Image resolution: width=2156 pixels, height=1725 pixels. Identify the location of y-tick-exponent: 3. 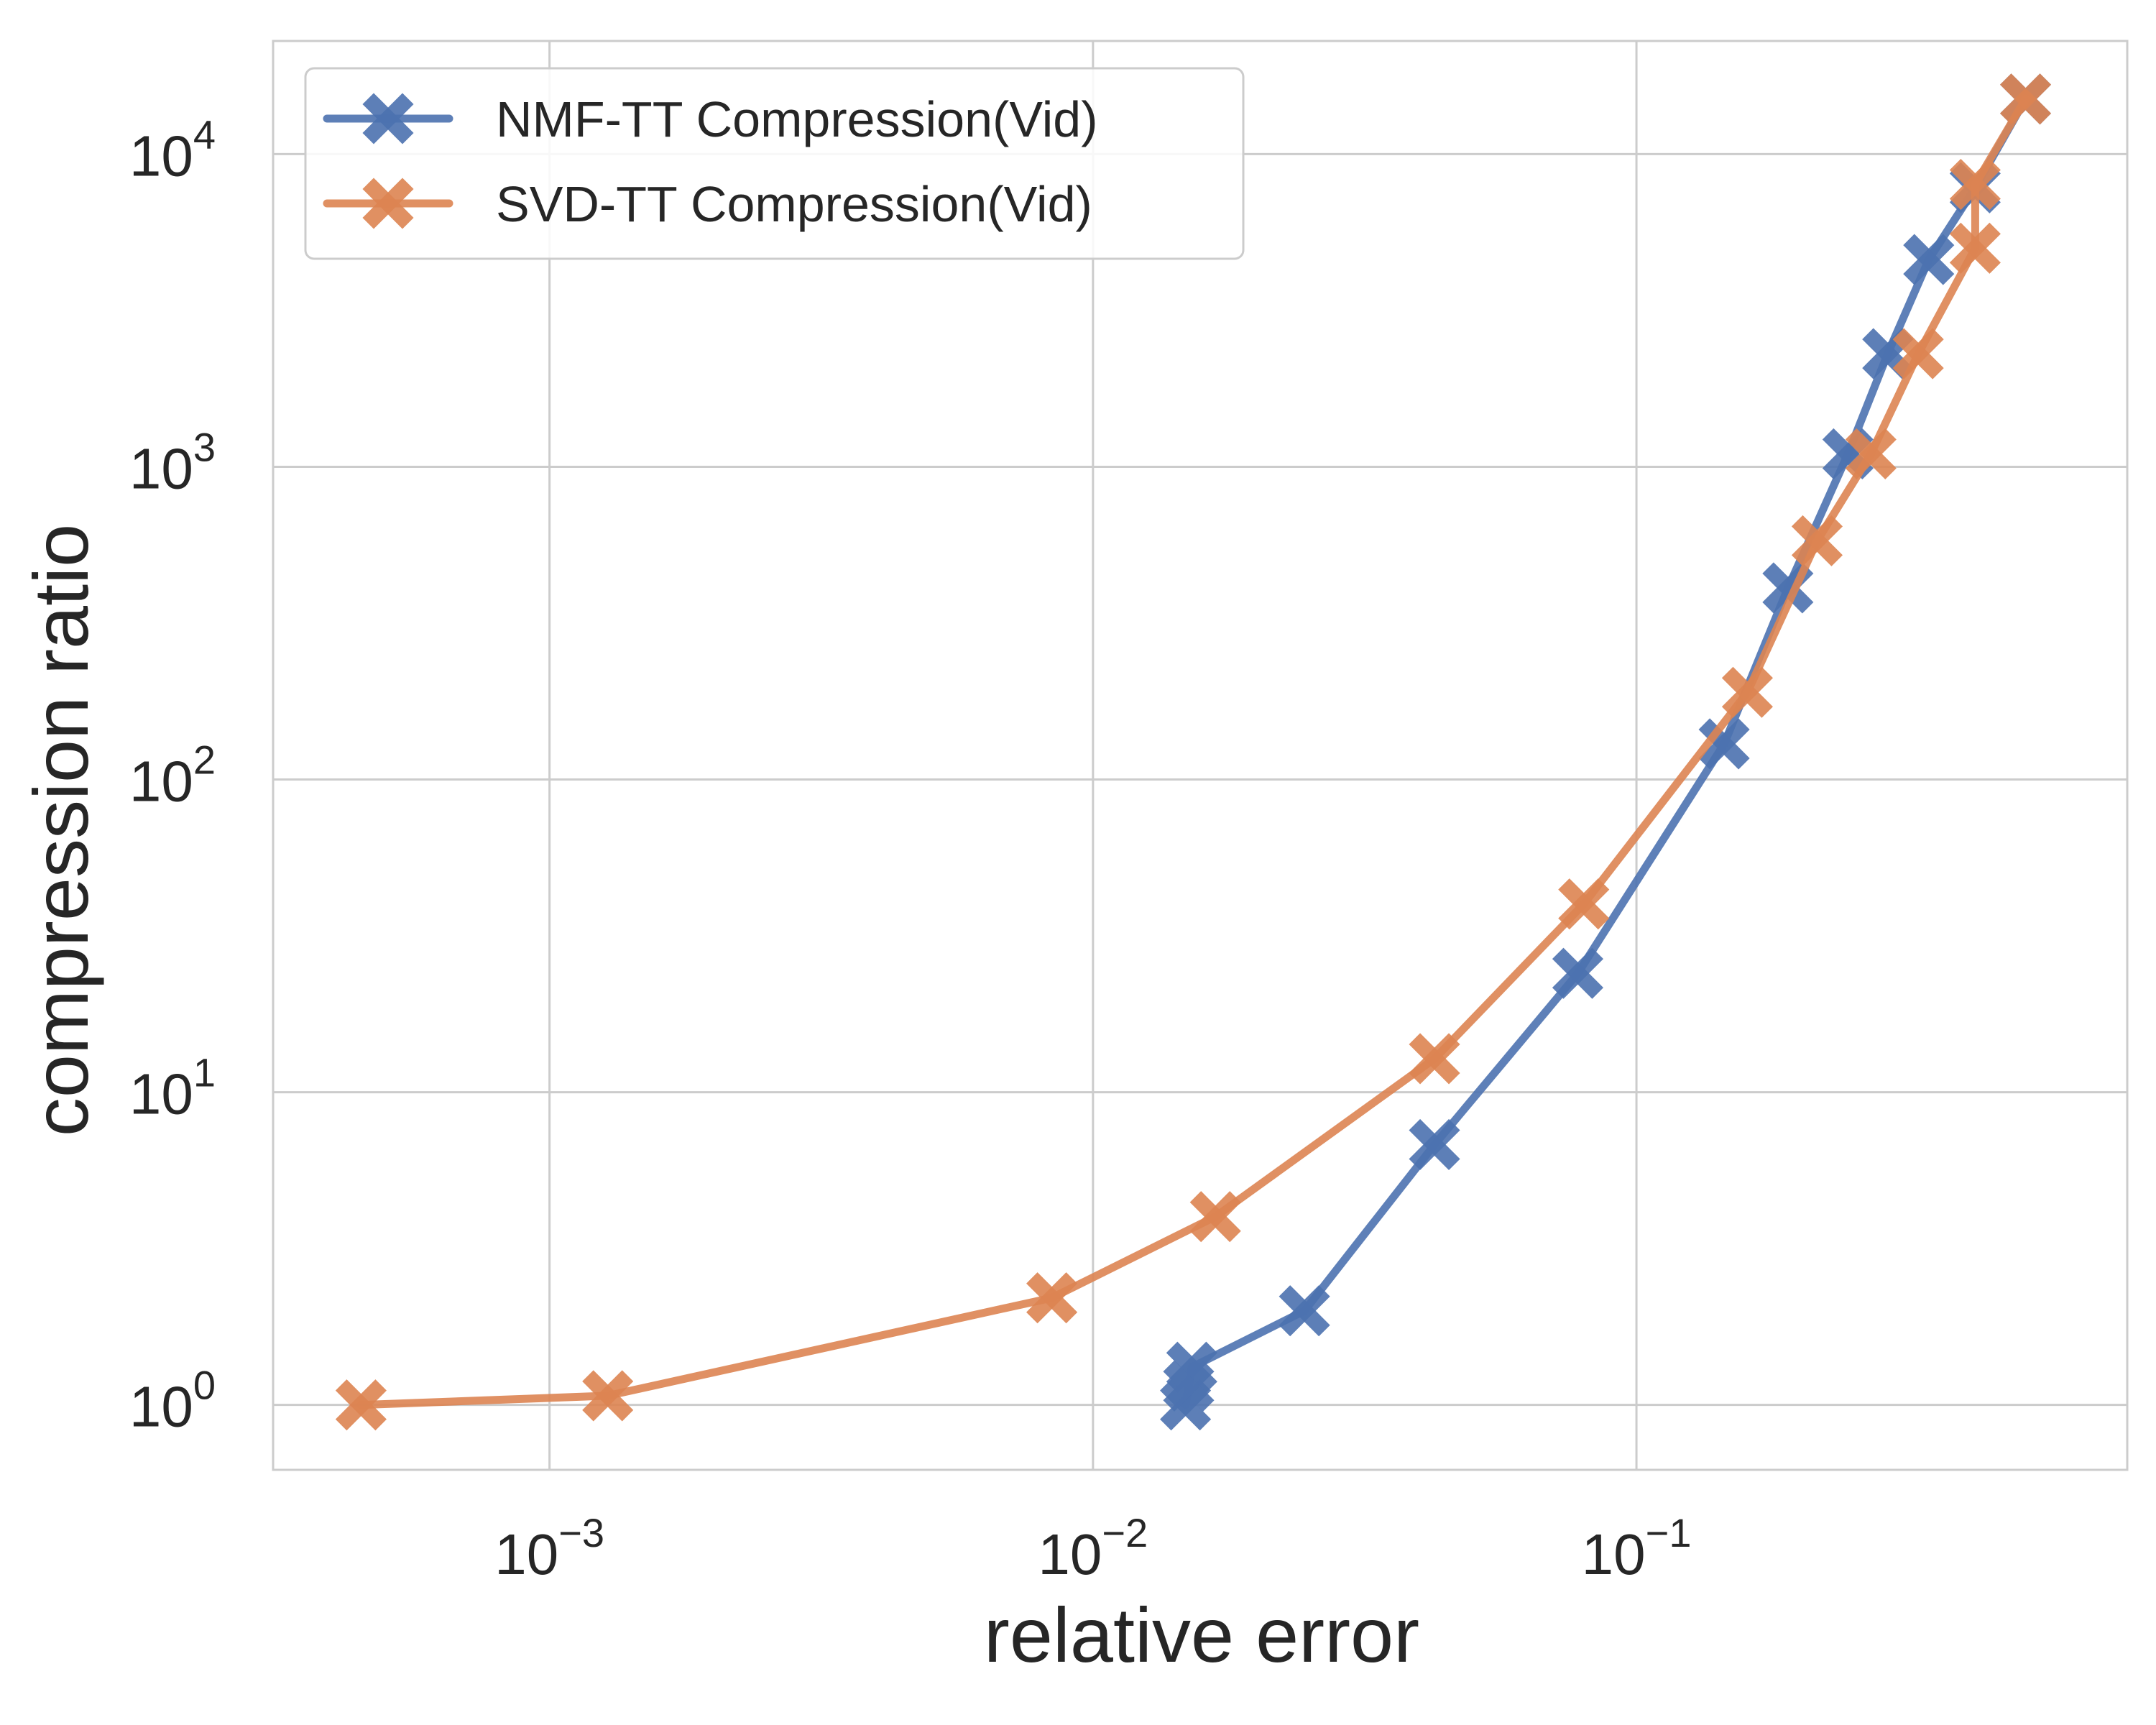
(204, 446).